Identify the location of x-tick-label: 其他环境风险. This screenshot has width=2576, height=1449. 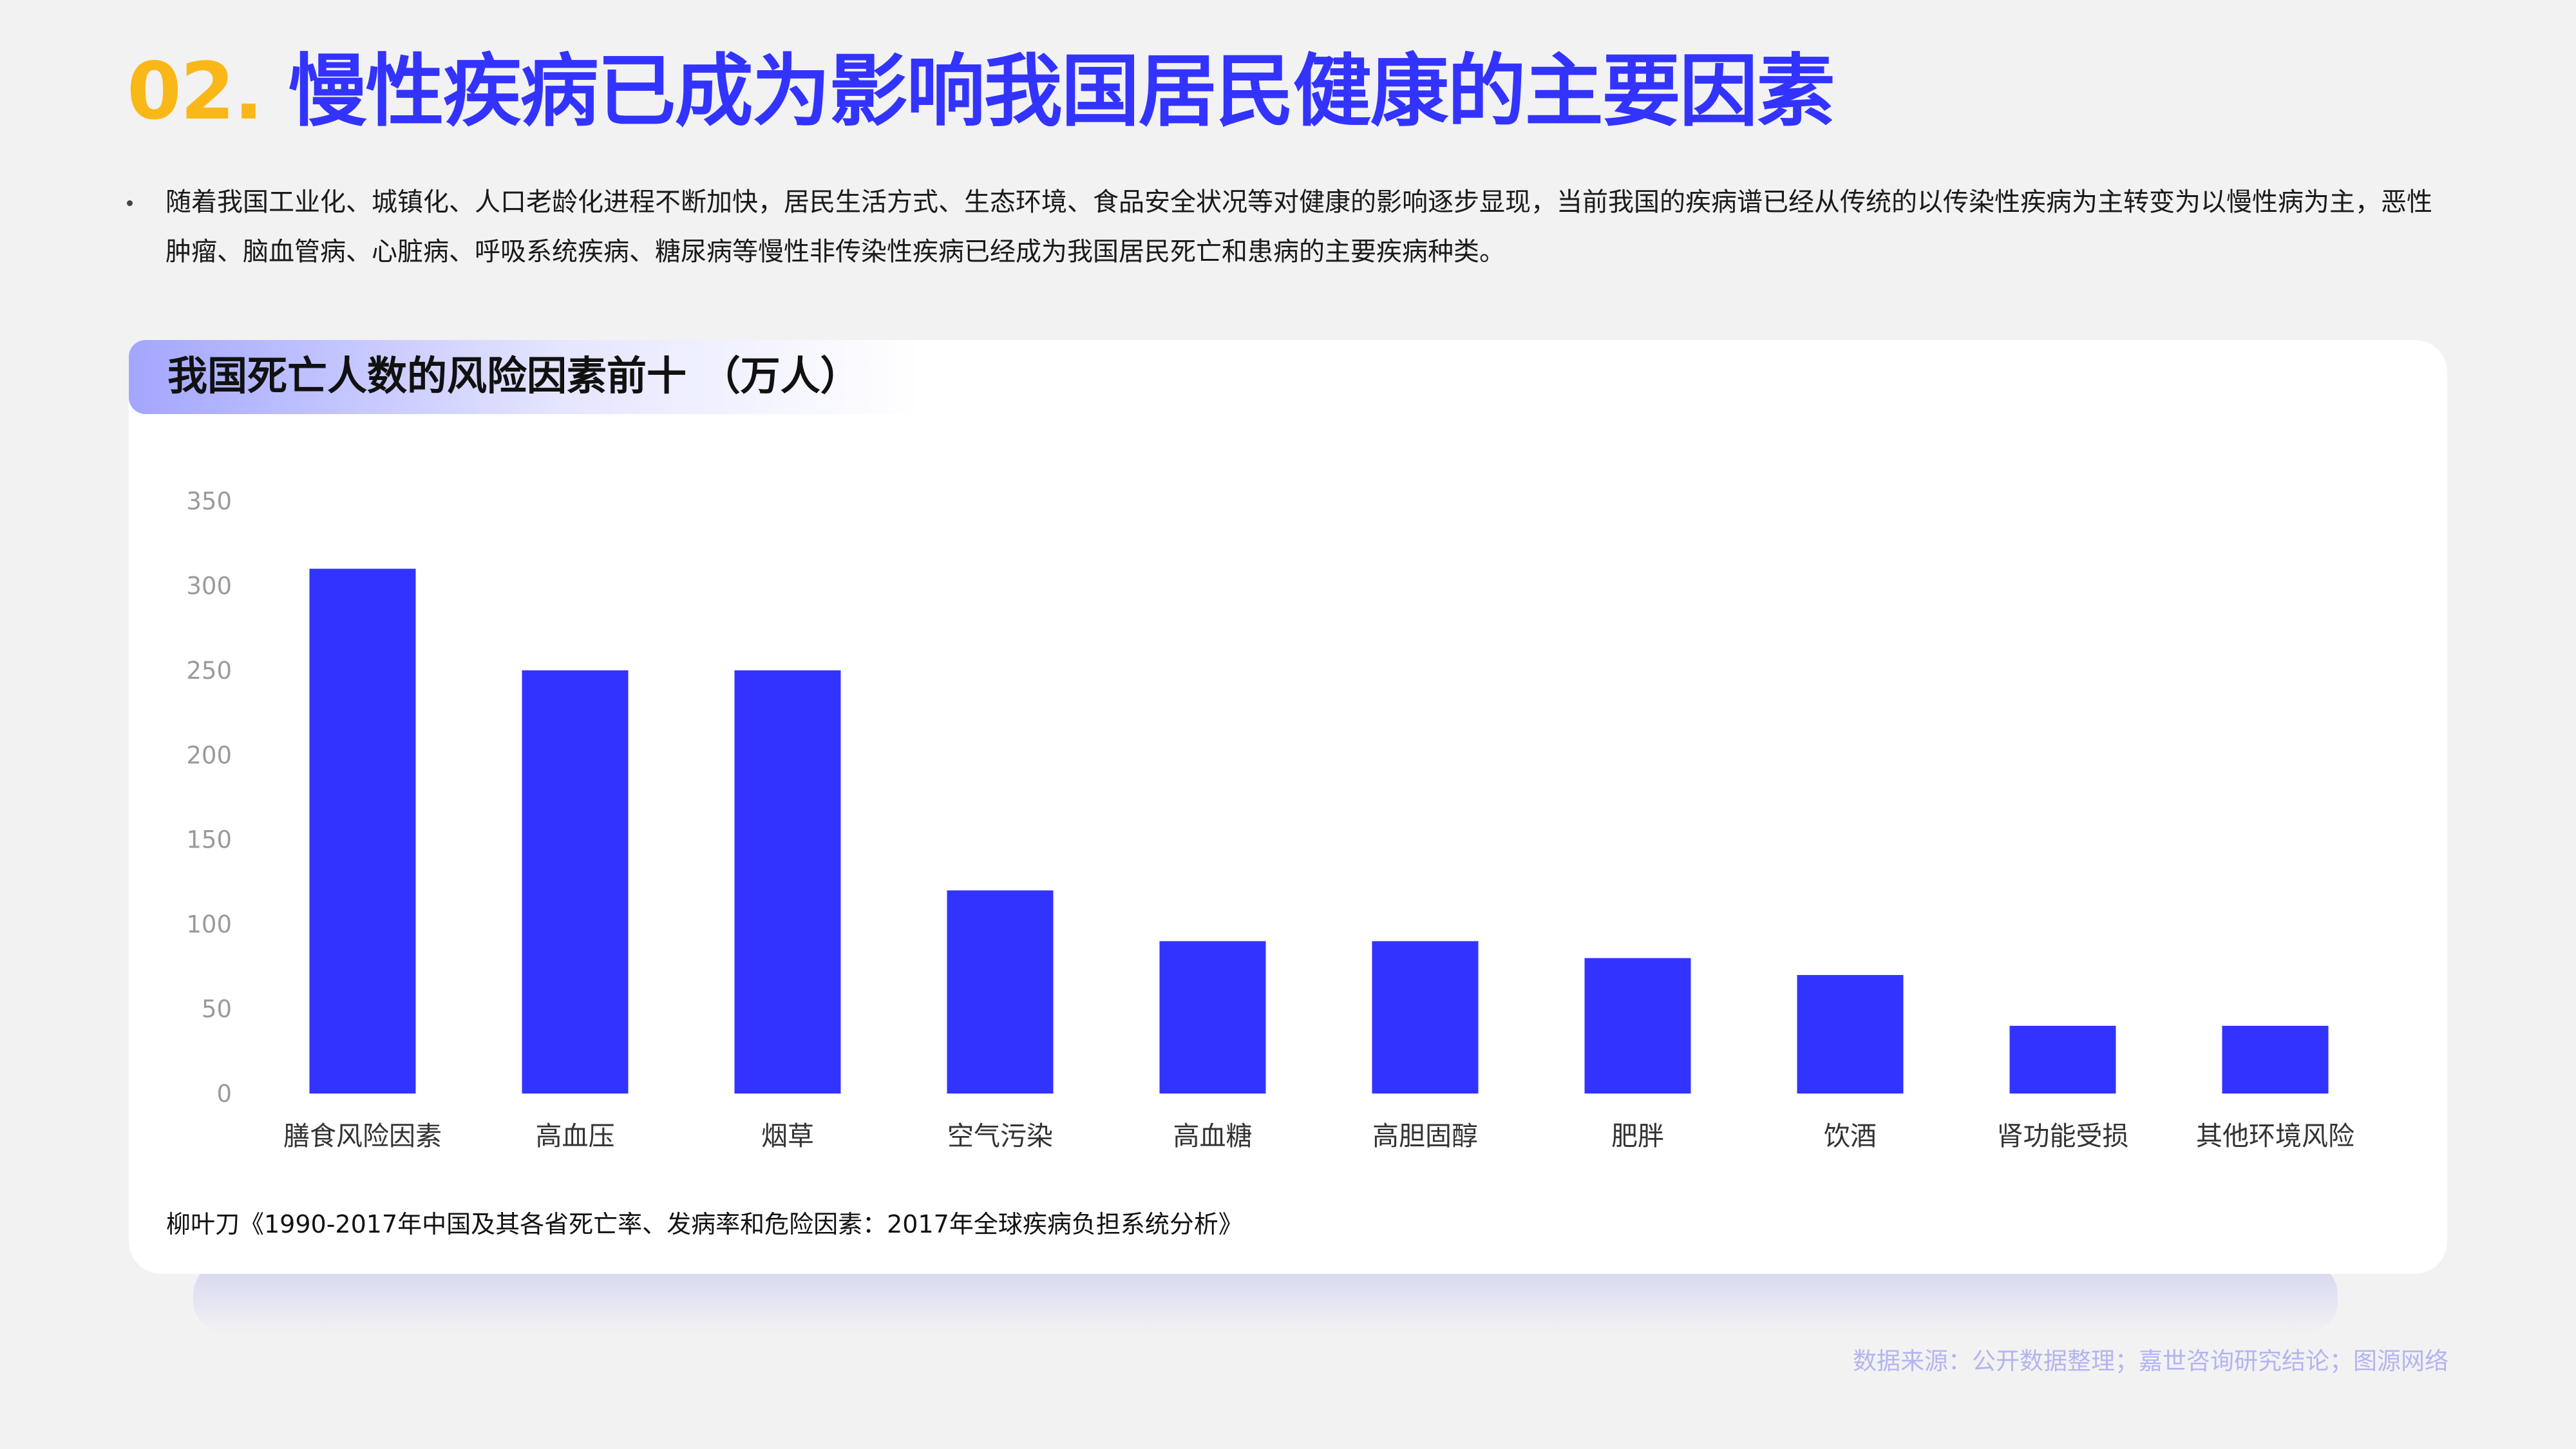
(2275, 1136).